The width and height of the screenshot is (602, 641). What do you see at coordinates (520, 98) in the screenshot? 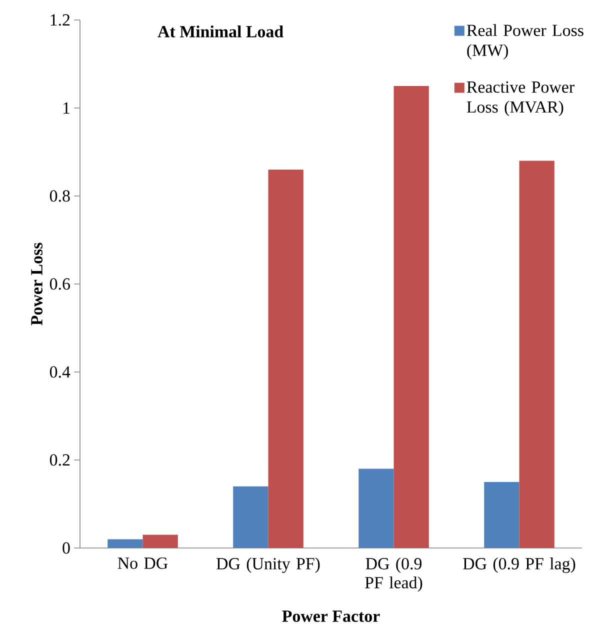
I see `legend-label: Reactive Power Loss (MVAR)` at bounding box center [520, 98].